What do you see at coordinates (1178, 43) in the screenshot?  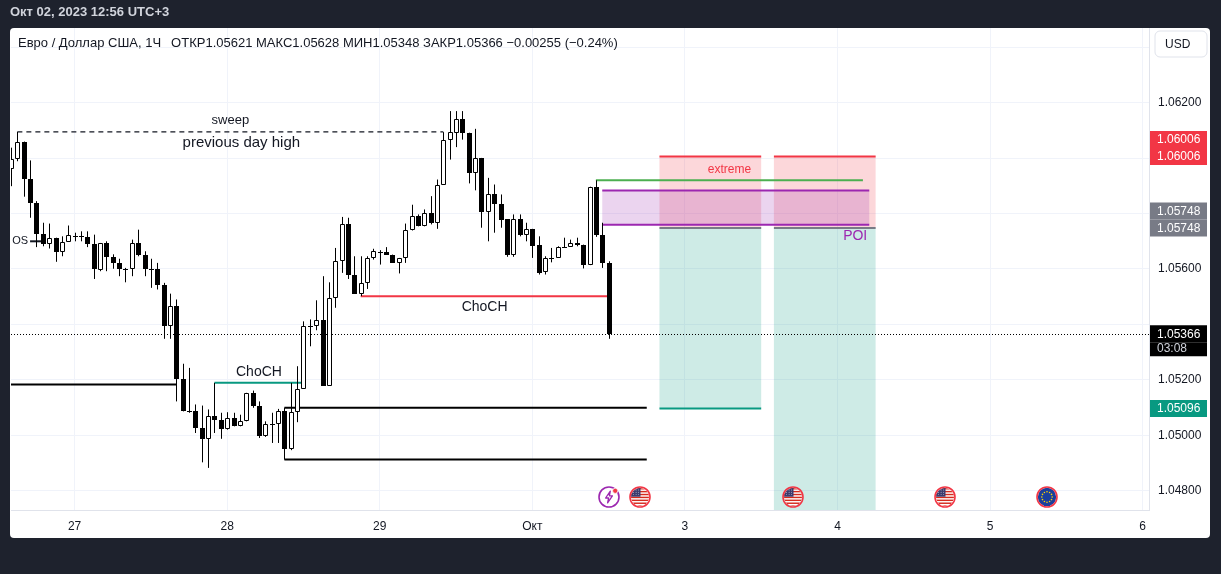 I see `y-axis-title: USD` at bounding box center [1178, 43].